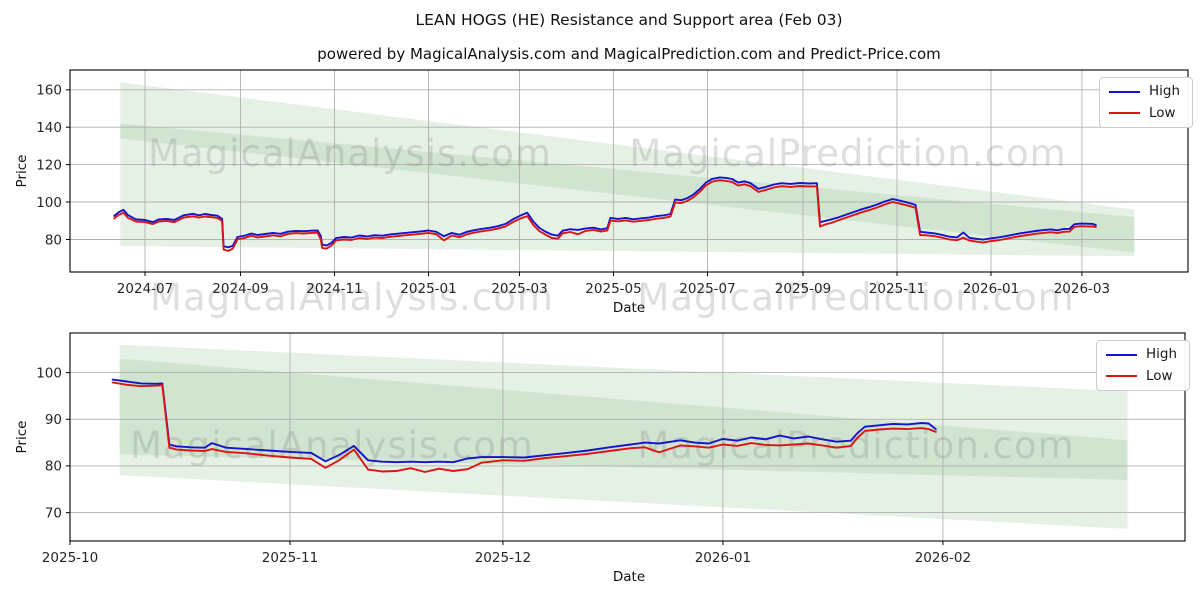 The height and width of the screenshot is (600, 1200). What do you see at coordinates (22, 171) in the screenshot?
I see `y-axis-label-top: Price` at bounding box center [22, 171].